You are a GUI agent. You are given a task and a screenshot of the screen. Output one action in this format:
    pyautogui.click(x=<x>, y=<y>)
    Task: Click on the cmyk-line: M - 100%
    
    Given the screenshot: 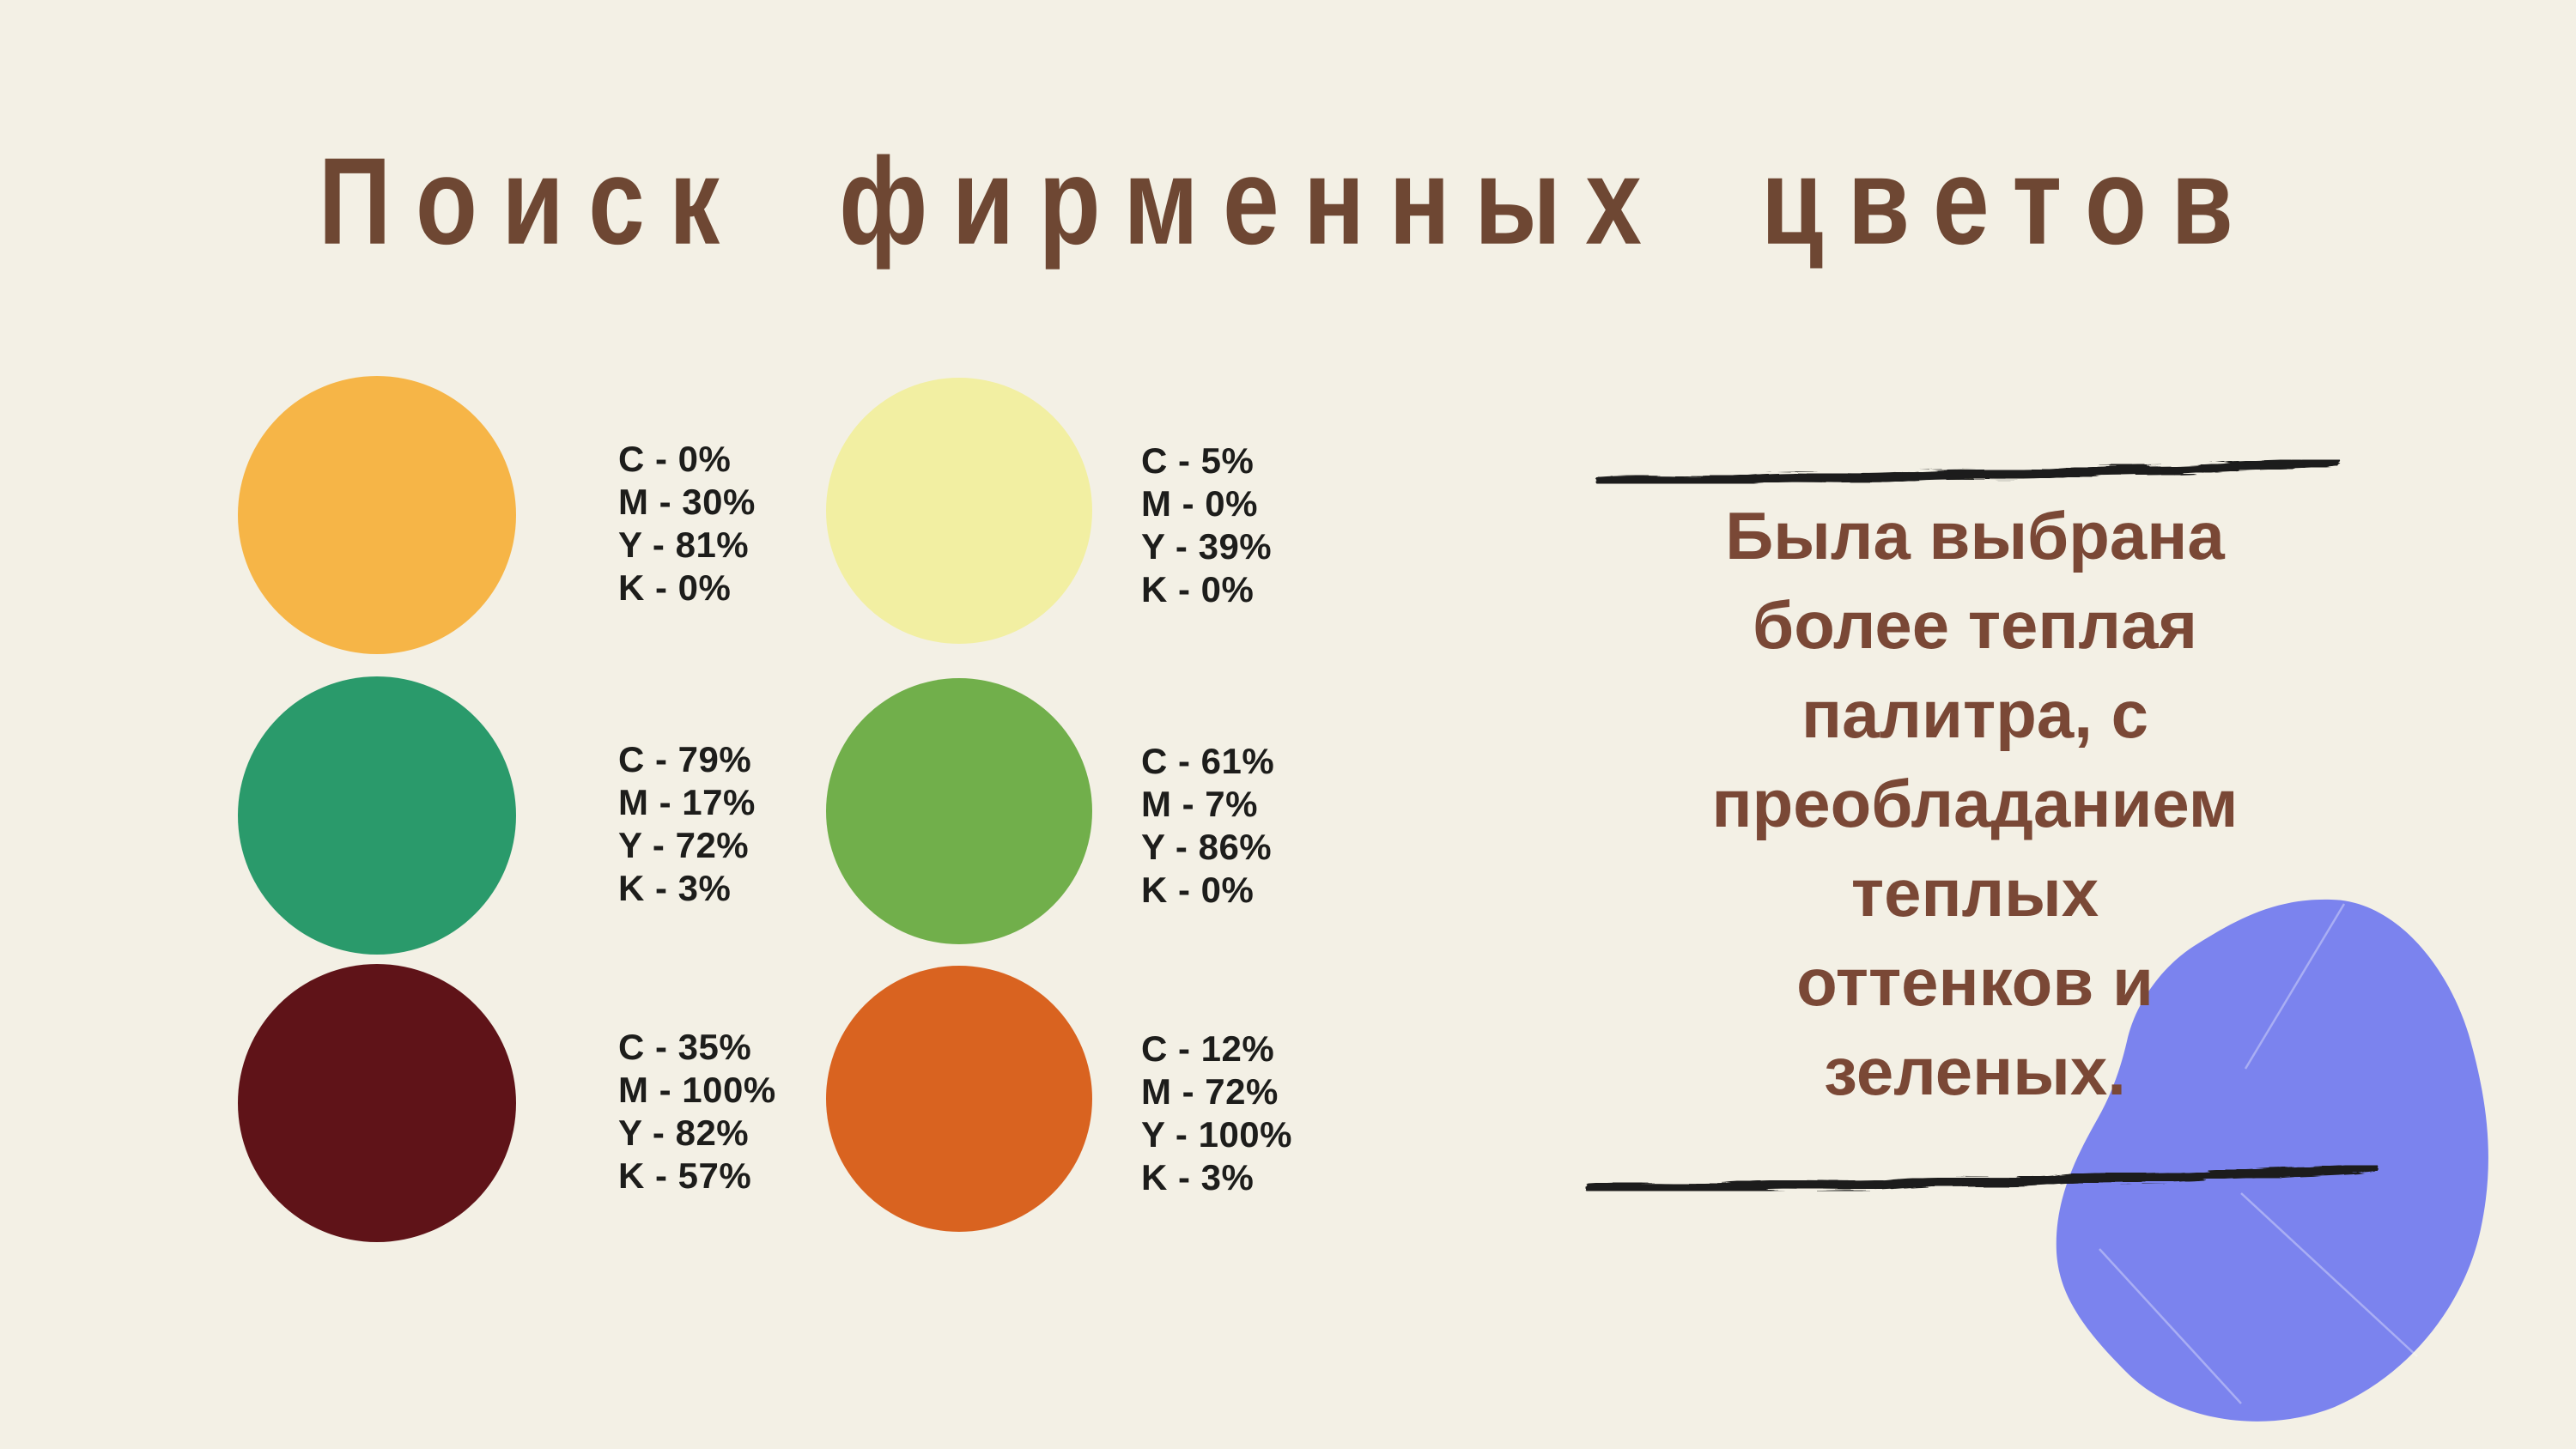 What is the action you would take?
    pyautogui.click(x=697, y=1090)
    